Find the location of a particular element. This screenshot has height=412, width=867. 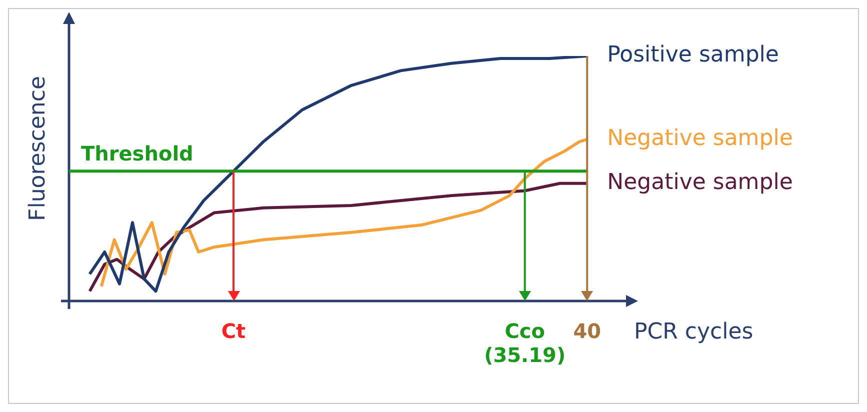

x-tick-label: Cco (35.19) is located at coordinates (525, 343).